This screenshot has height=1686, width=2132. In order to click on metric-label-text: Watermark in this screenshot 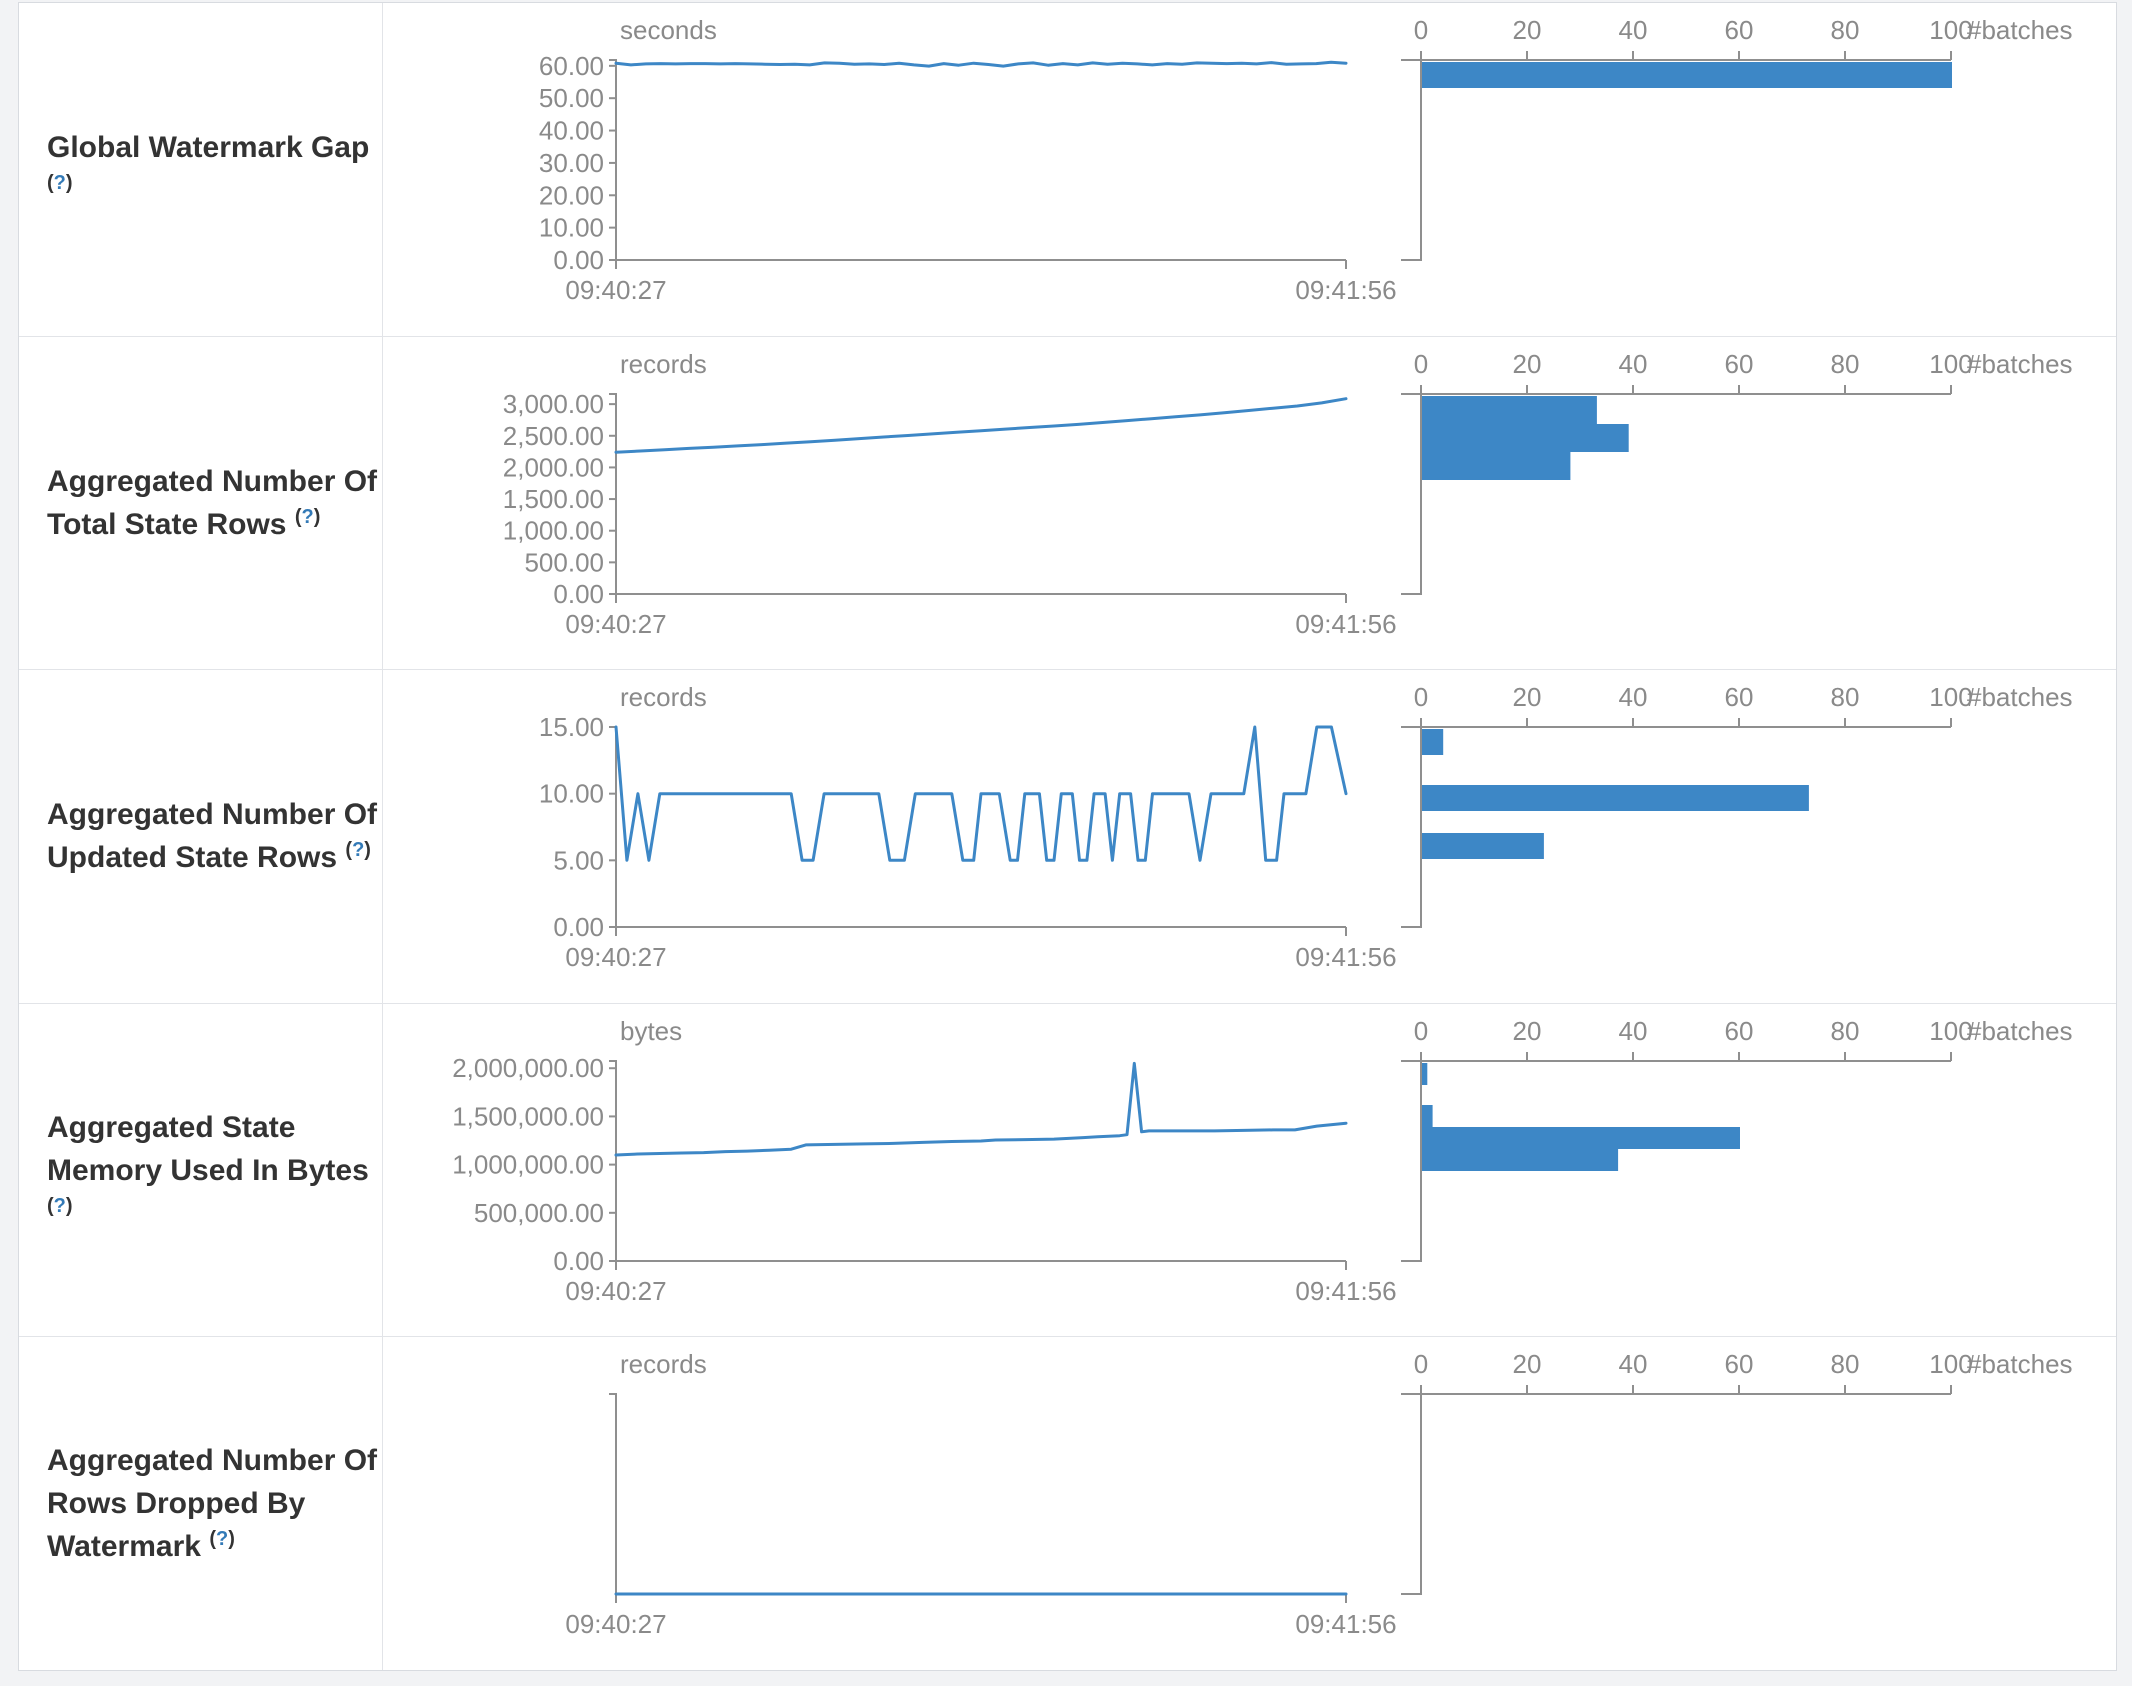, I will do `click(124, 1547)`.